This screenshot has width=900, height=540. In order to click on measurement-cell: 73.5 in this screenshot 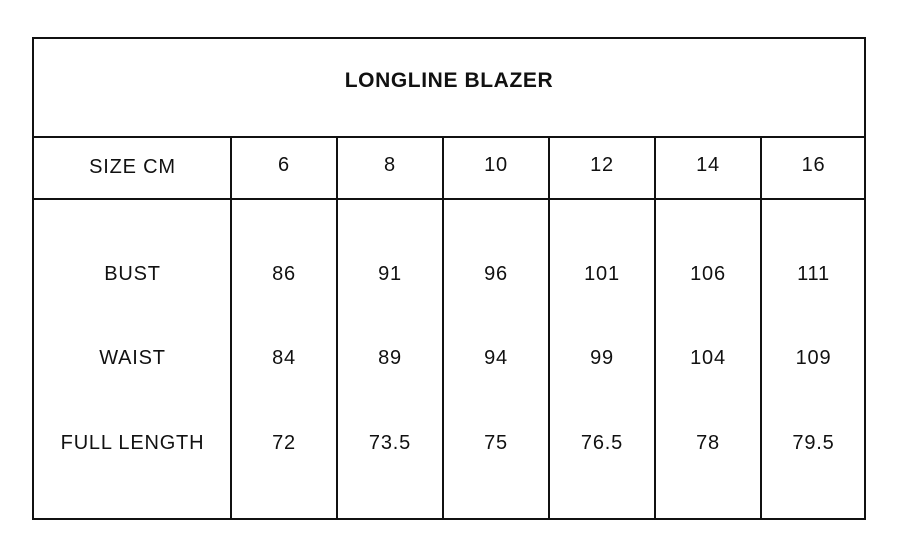, I will do `click(390, 443)`.